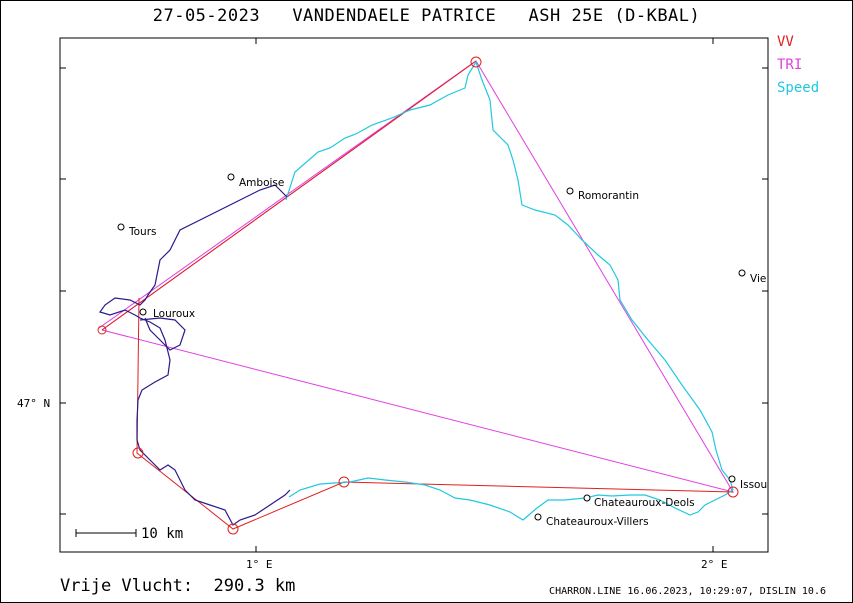 The image size is (853, 603). Describe the element at coordinates (790, 65) in the screenshot. I see `legend-tri: TRI` at that location.